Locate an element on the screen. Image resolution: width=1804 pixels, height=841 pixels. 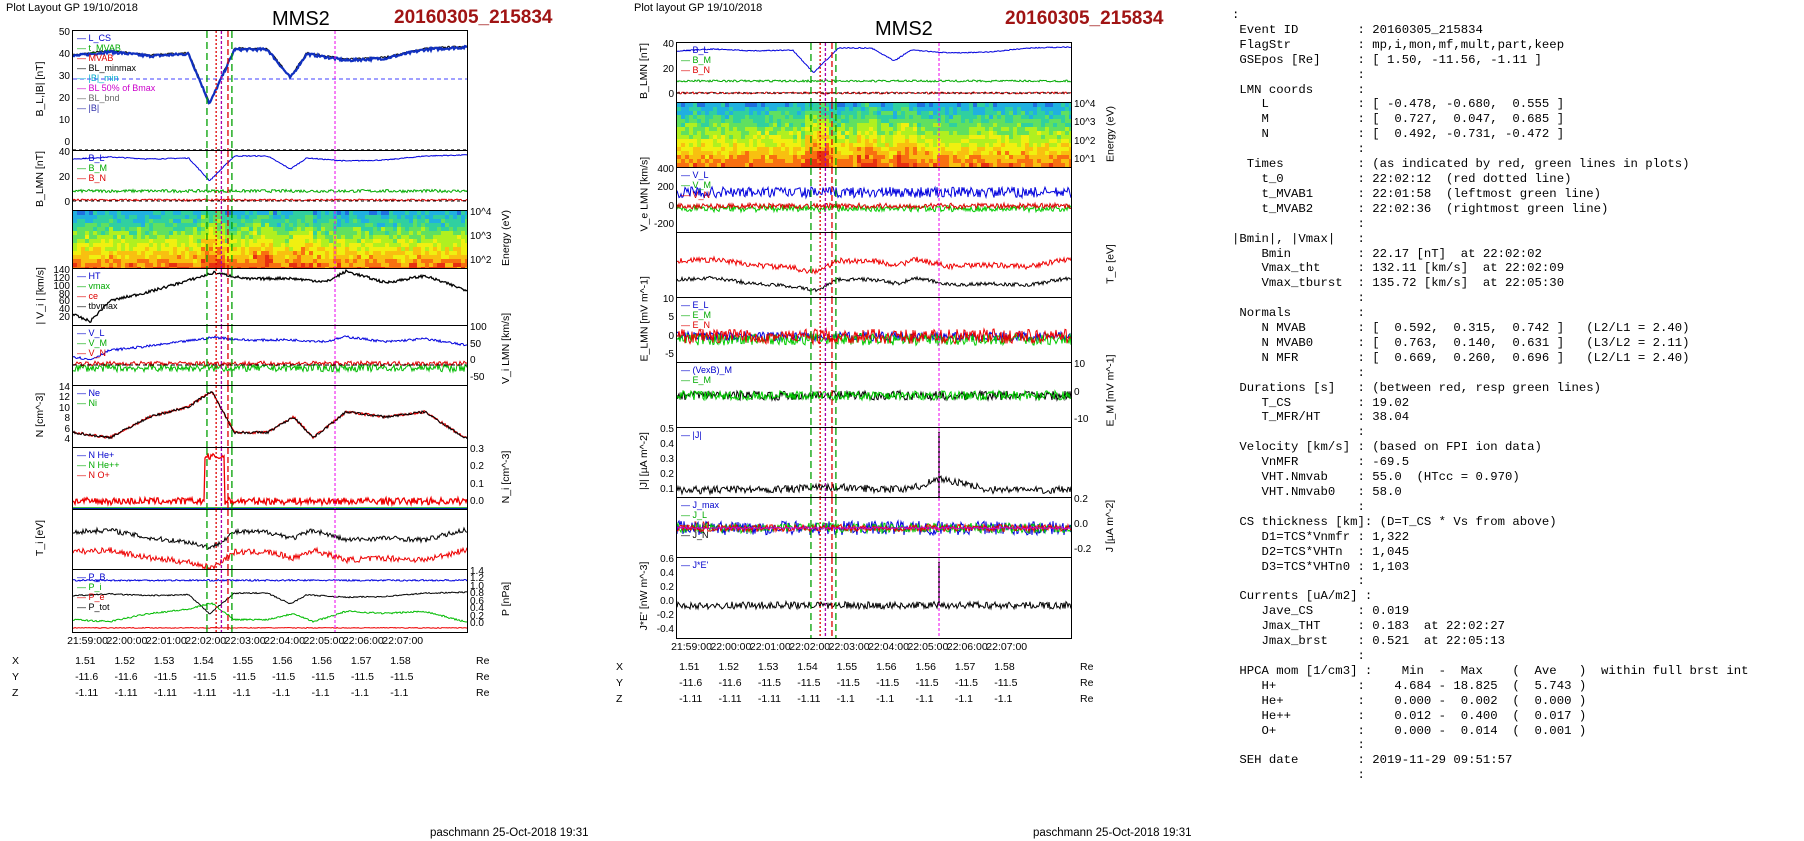
plot-panel: — Ne — Ni is located at coordinates (270, 417).